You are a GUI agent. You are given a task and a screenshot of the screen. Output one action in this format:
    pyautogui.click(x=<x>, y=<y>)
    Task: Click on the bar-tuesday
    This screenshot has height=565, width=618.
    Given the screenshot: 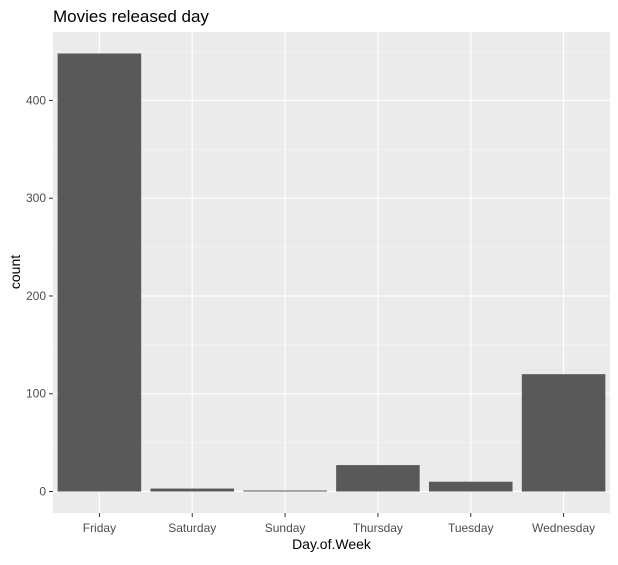 What is the action you would take?
    pyautogui.click(x=470, y=486)
    